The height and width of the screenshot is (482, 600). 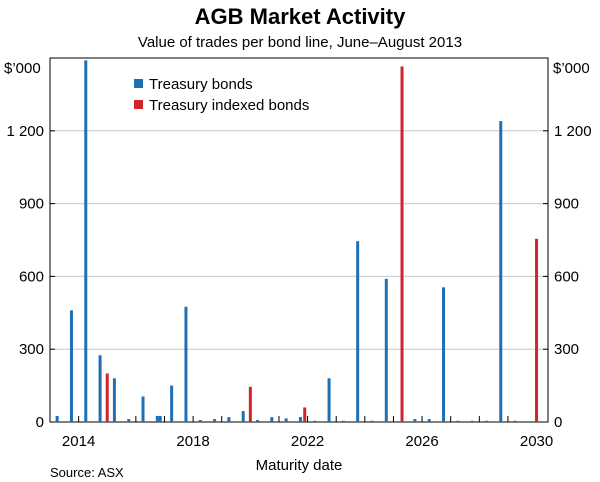 What do you see at coordinates (87, 472) in the screenshot?
I see `source-note: Source: ASX` at bounding box center [87, 472].